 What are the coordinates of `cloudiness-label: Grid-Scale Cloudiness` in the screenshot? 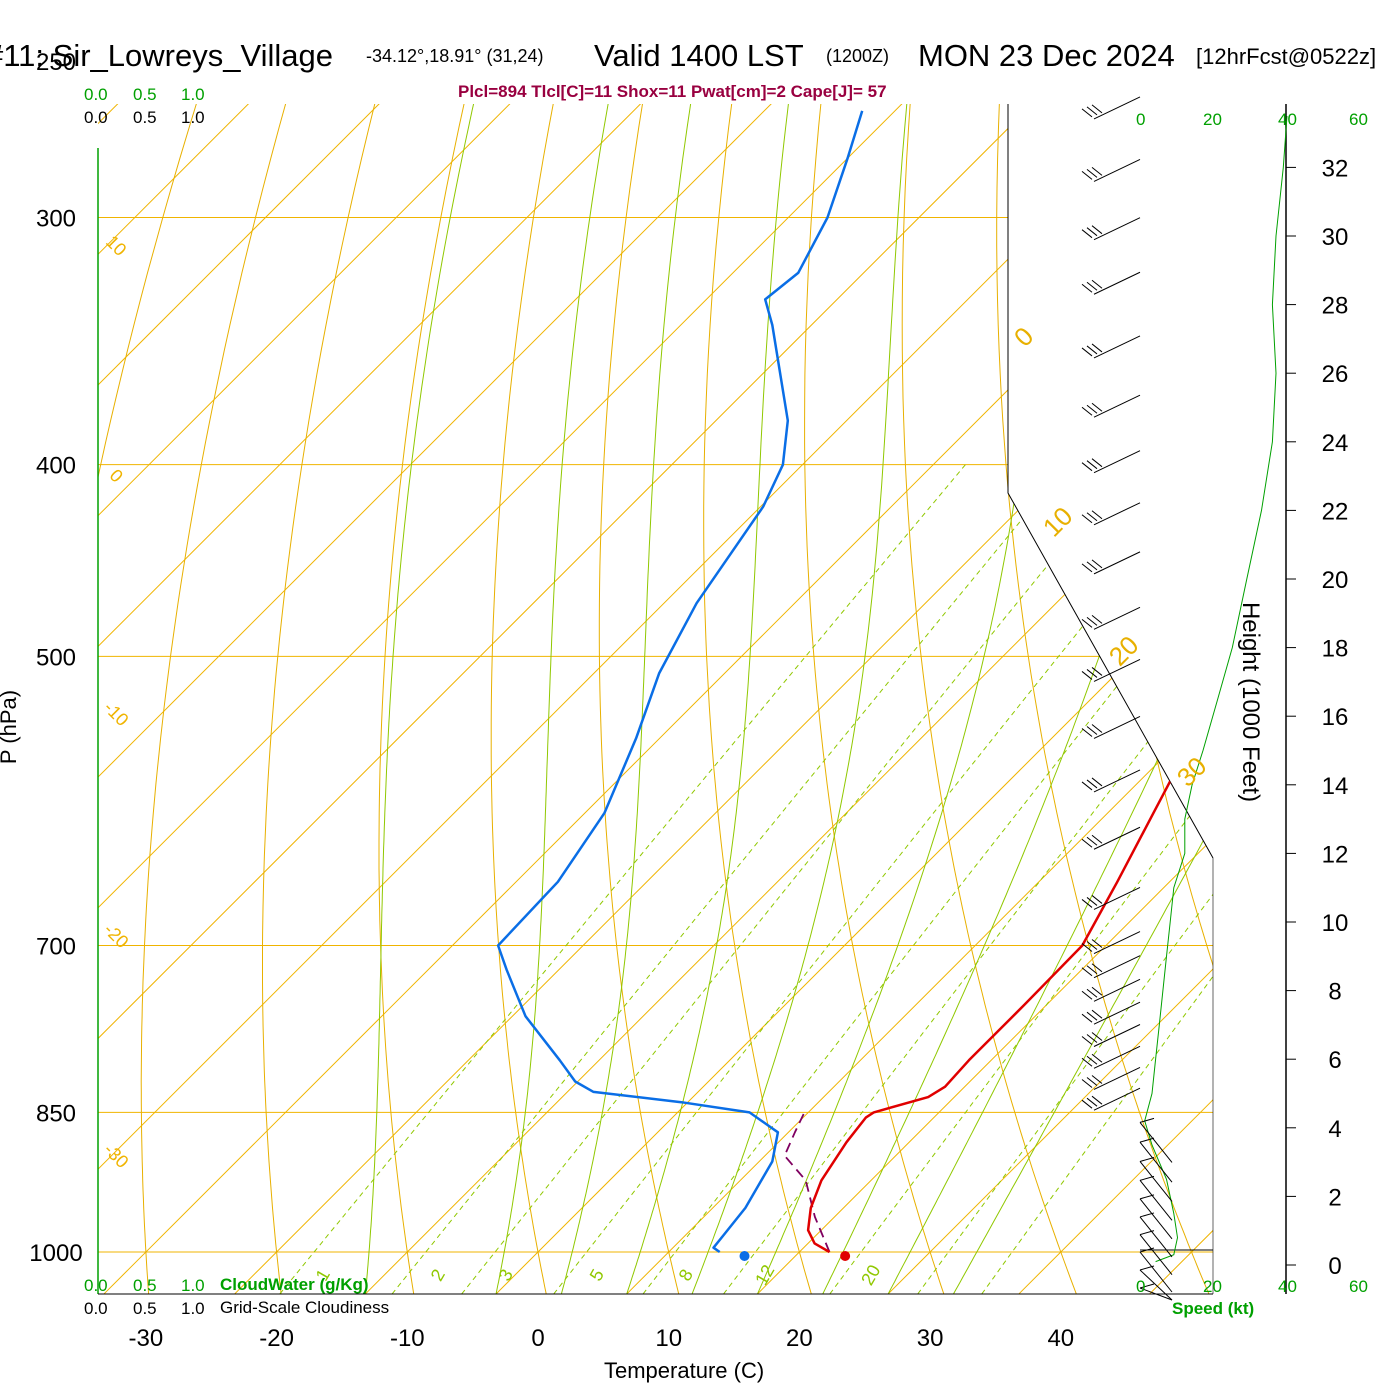 It's located at (305, 1307).